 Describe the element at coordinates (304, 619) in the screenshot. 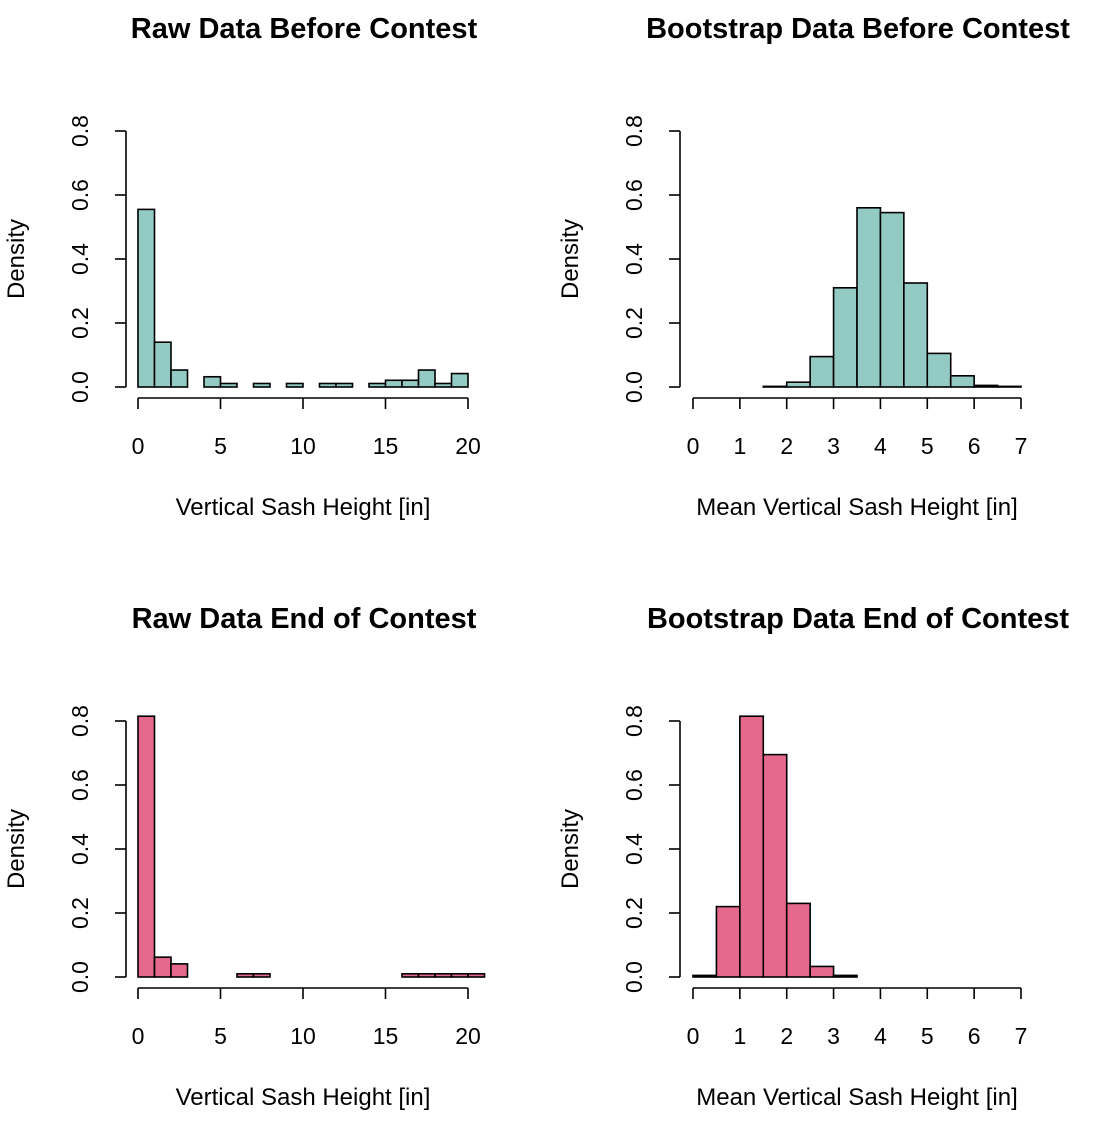

I see `chart-title: Raw Data End of Contest` at that location.